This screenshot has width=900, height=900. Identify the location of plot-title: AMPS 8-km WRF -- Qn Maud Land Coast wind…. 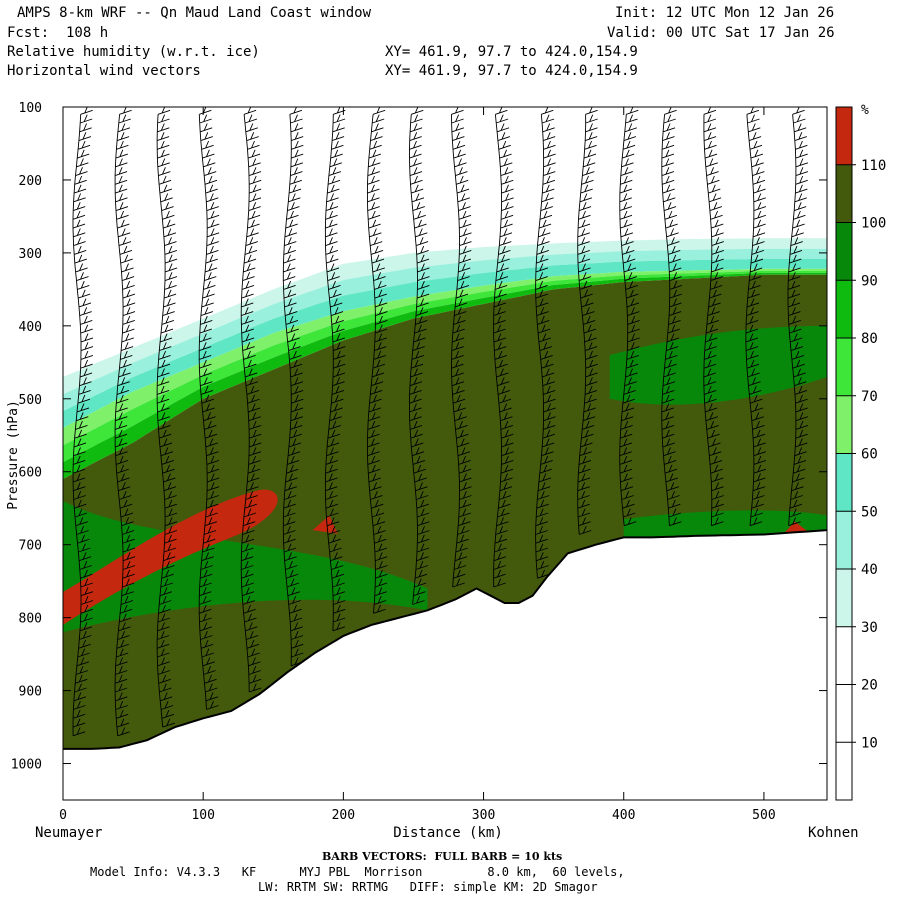
(194, 13).